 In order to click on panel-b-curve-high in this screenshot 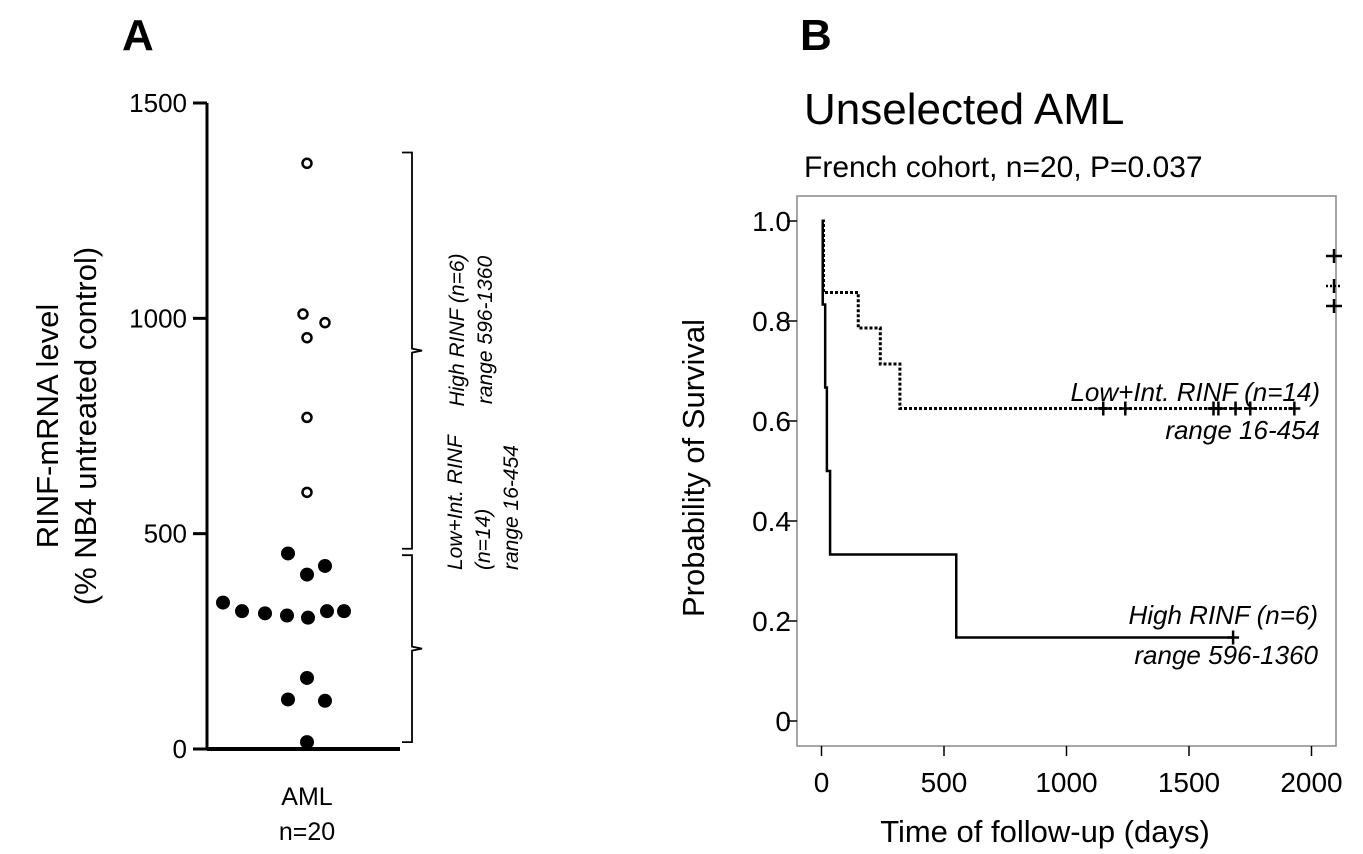, I will do `click(1027, 429)`.